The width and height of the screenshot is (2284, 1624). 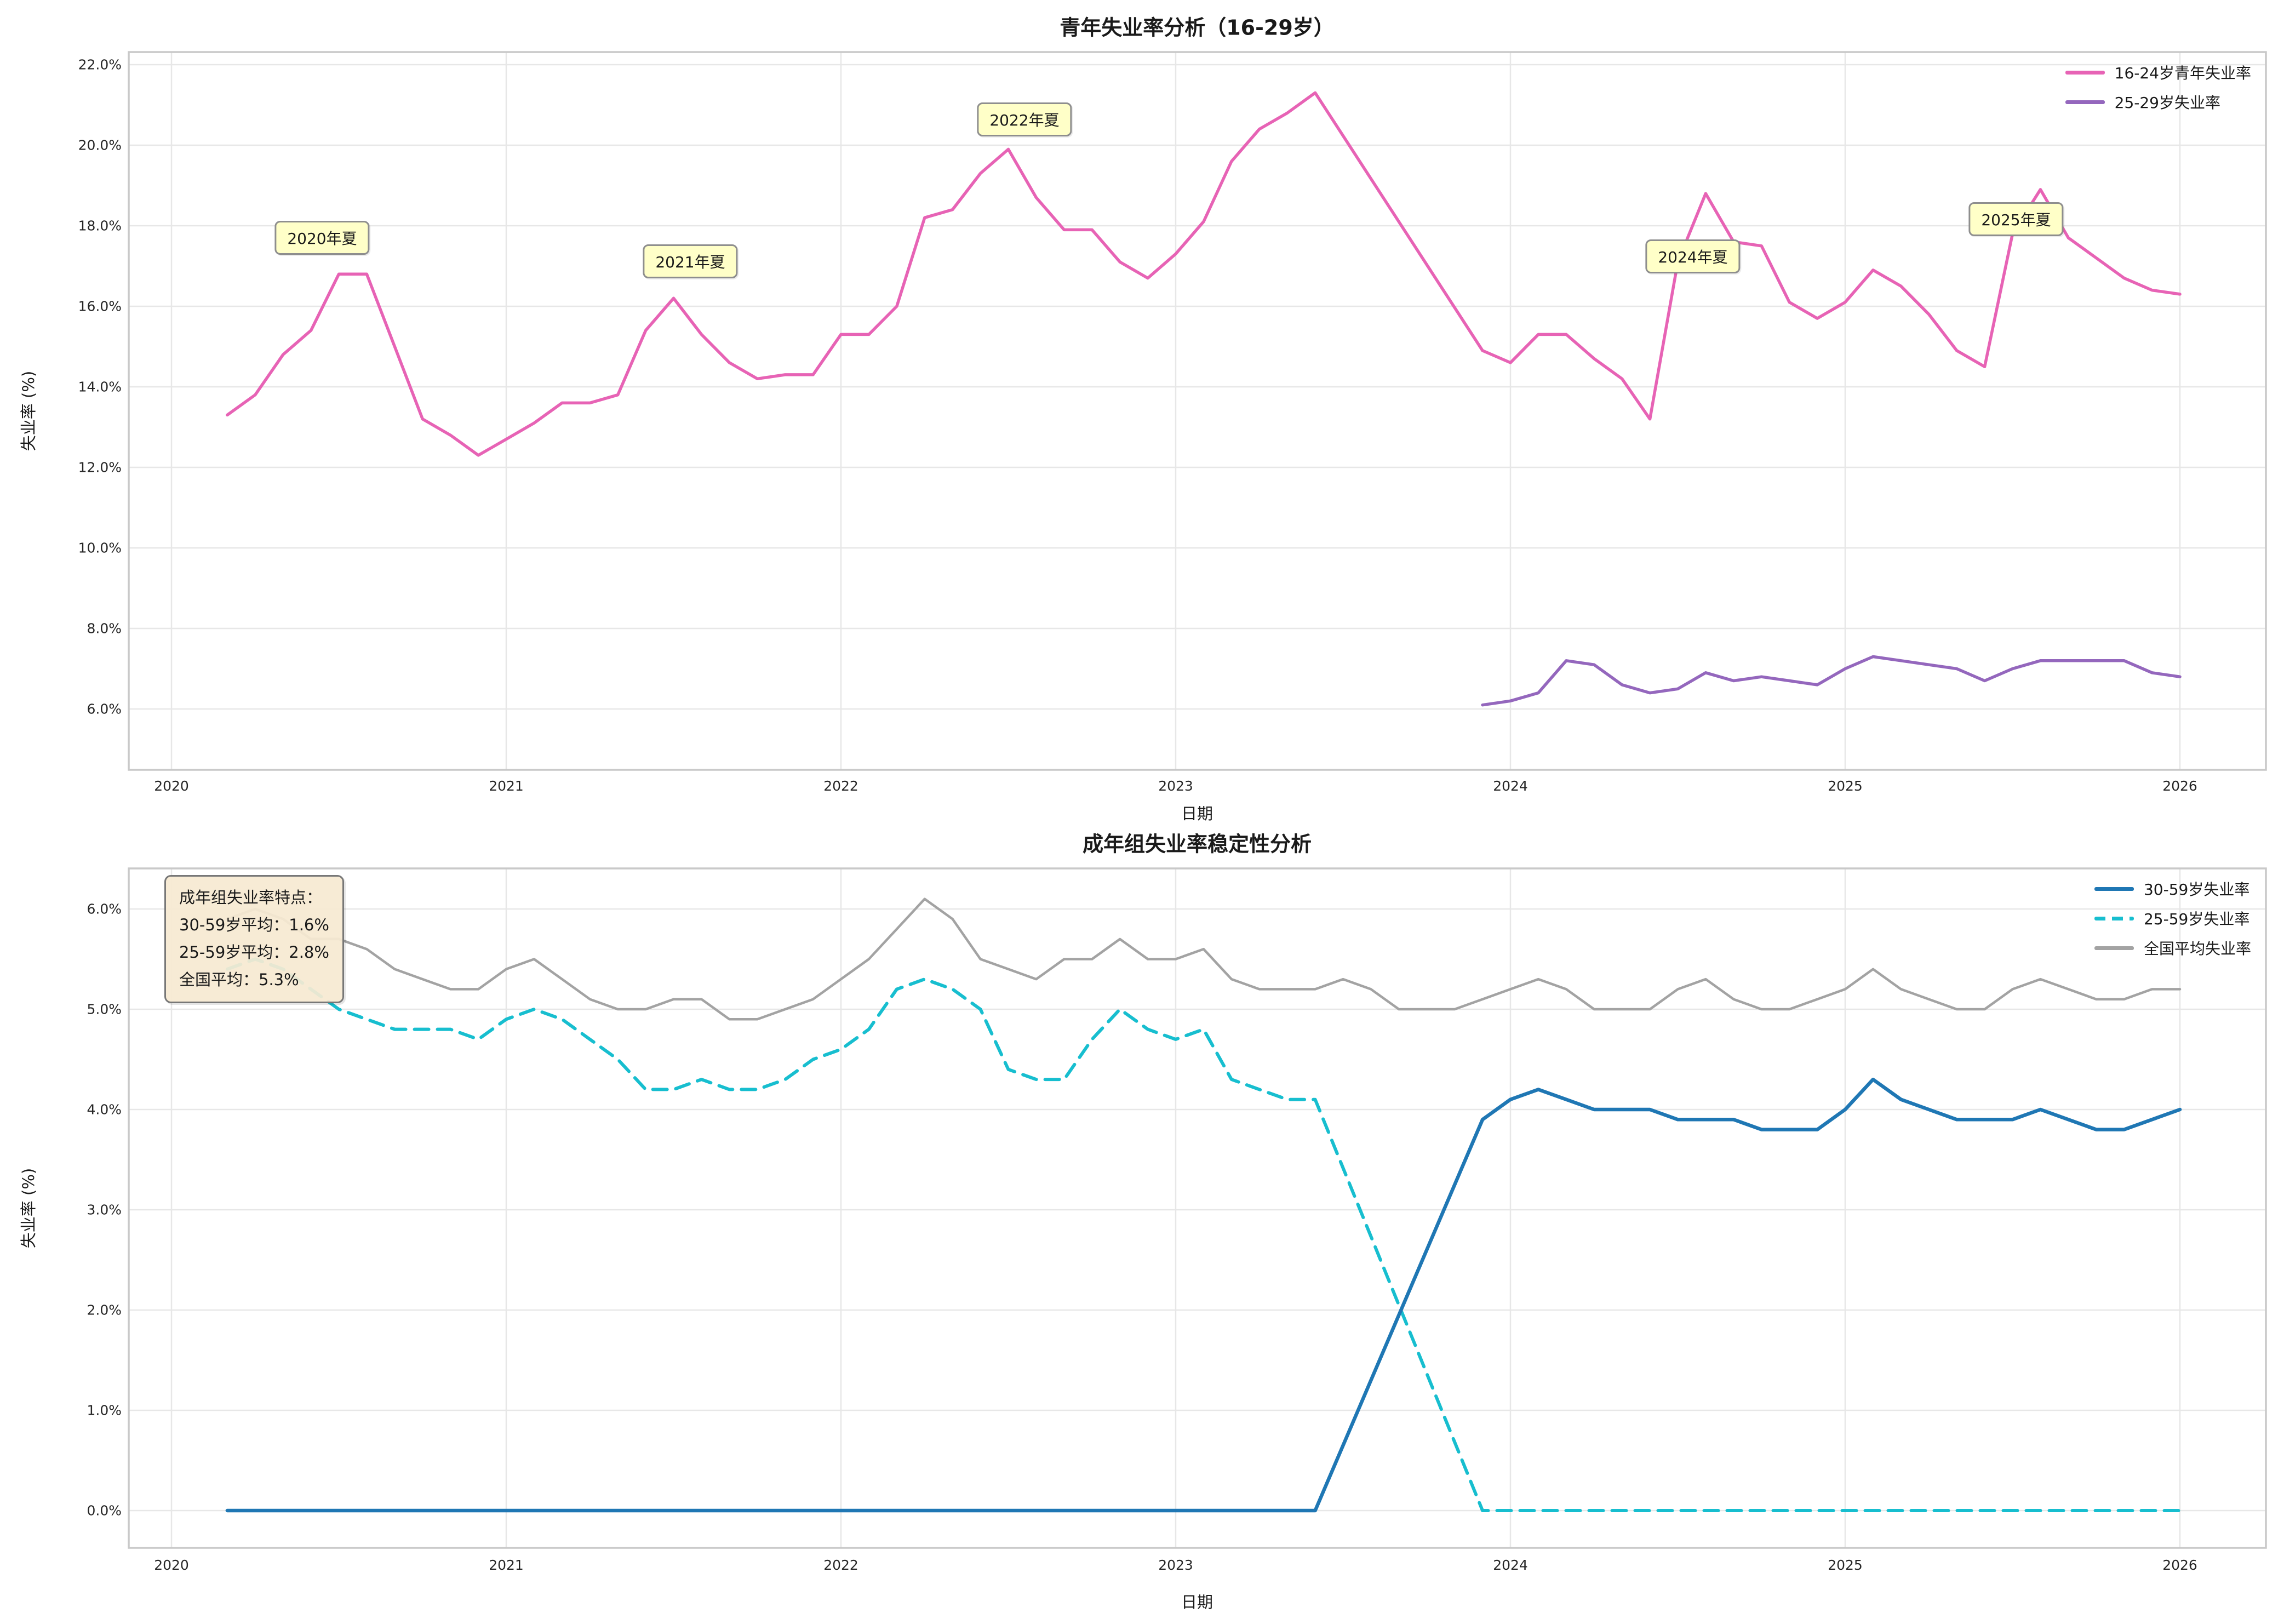 I want to click on y-tick-label: 1.0%, so click(x=105, y=1410).